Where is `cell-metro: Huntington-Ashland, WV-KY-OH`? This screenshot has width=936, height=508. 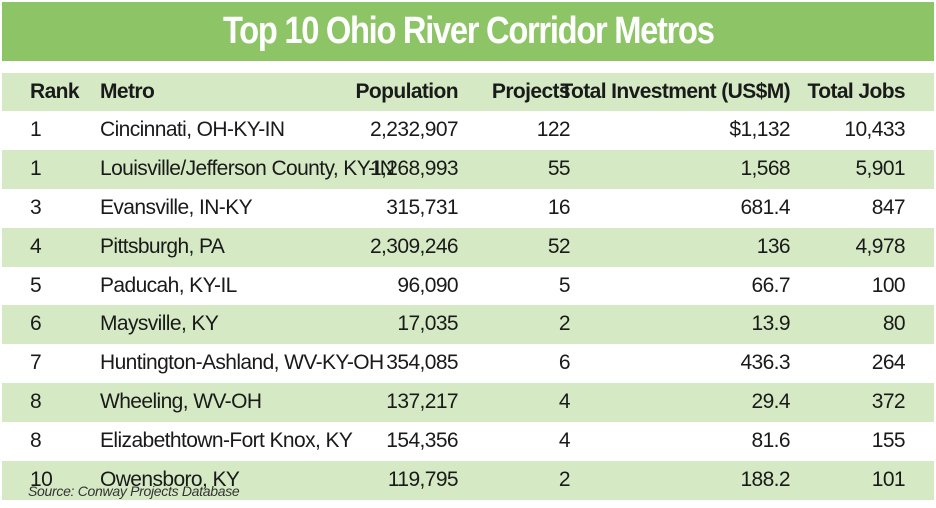
cell-metro: Huntington-Ashland, WV-KY-OH is located at coordinates (242, 363).